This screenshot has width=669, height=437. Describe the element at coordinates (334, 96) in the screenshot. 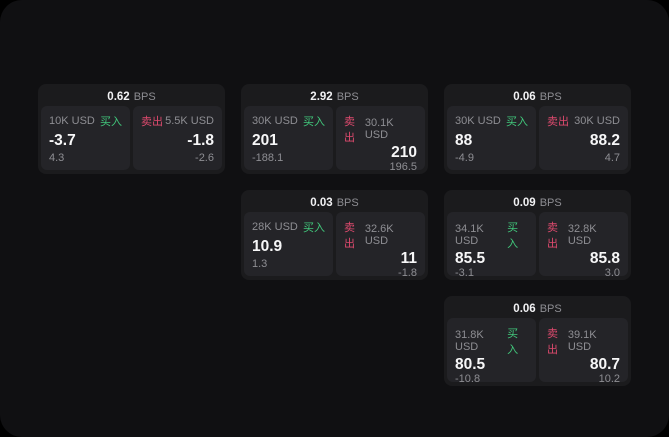

I see `bps-header: 2.92 BPS` at that location.